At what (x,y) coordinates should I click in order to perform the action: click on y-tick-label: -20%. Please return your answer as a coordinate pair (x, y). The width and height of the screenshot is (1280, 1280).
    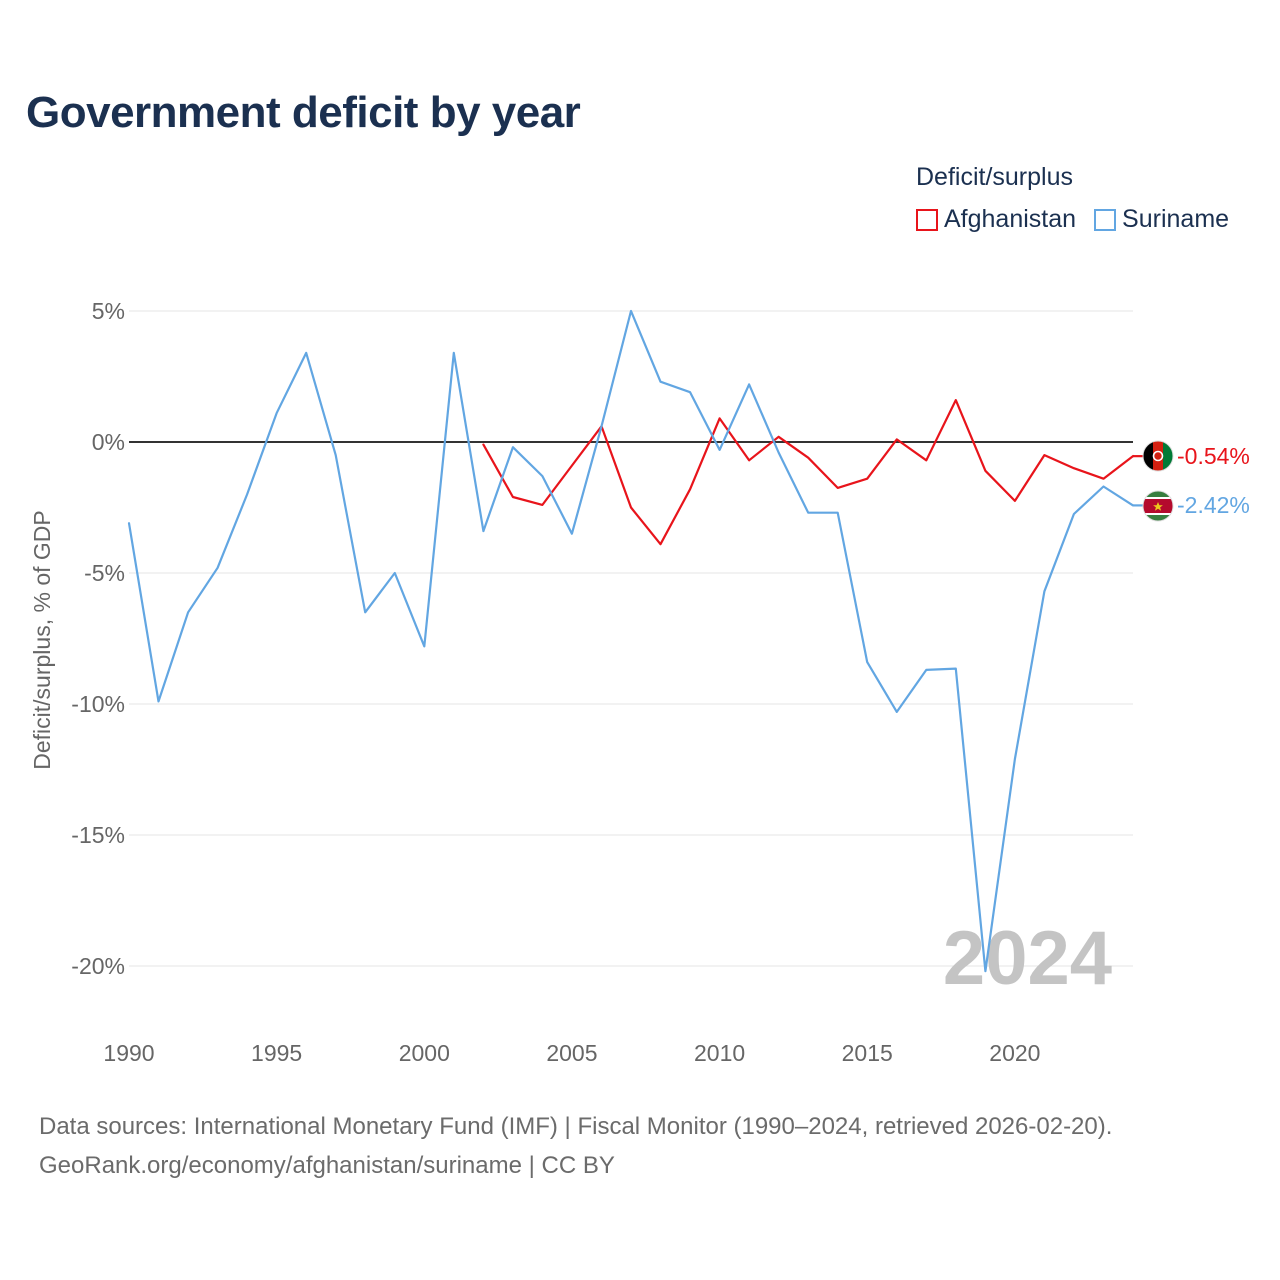
    Looking at the image, I should click on (98, 966).